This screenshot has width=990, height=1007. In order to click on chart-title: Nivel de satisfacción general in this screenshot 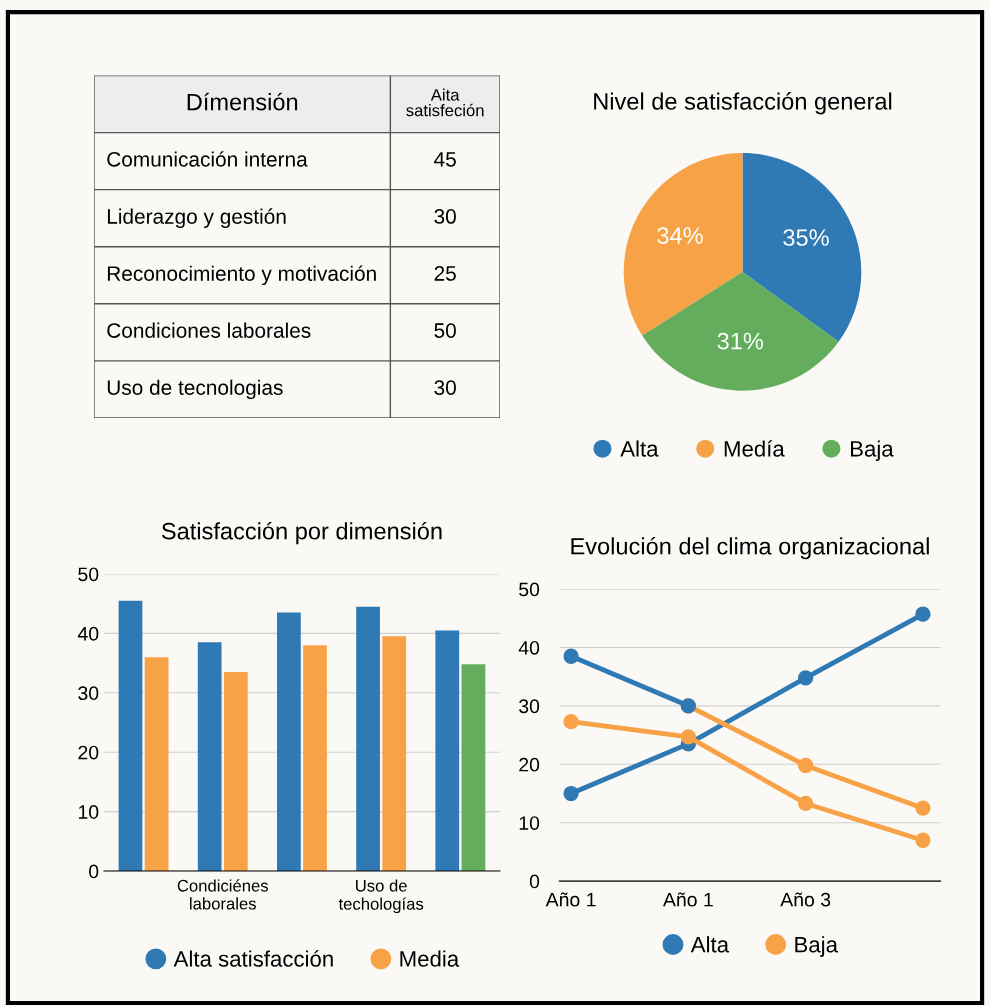, I will do `click(743, 103)`.